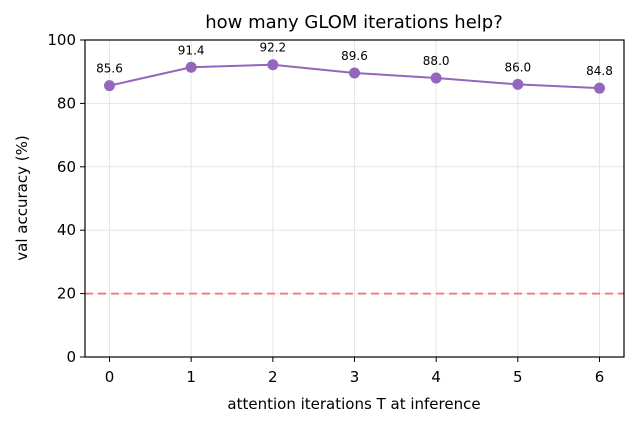 The width and height of the screenshot is (636, 426). What do you see at coordinates (66, 103) in the screenshot?
I see `y-tick-label: 80` at bounding box center [66, 103].